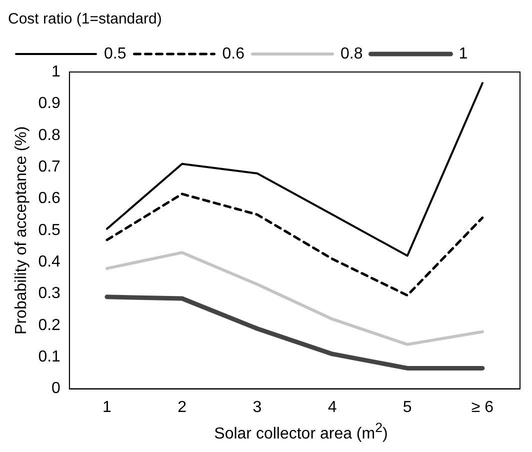 The height and width of the screenshot is (452, 532). What do you see at coordinates (21, 230) in the screenshot?
I see `y-axis-title: Probability of acceptance (%)` at bounding box center [21, 230].